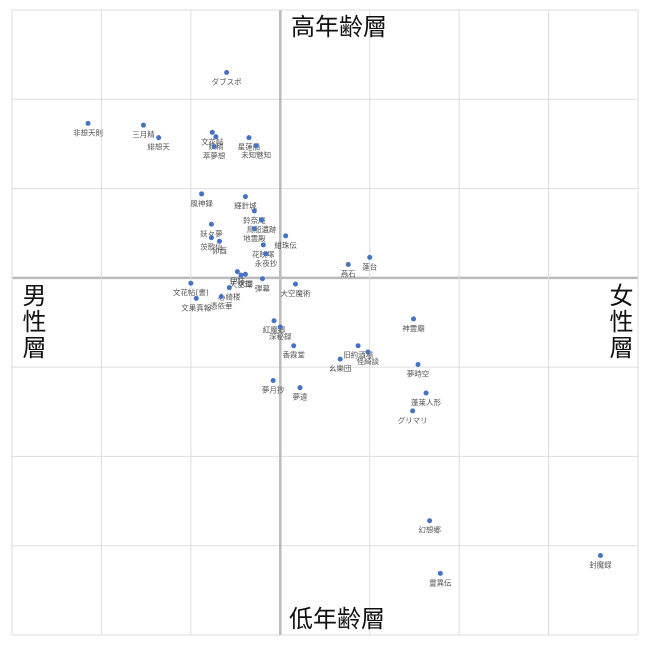 This screenshot has height=647, width=650. Describe the element at coordinates (191, 292) in the screenshot. I see `point-label: 文花帖(書)` at that location.